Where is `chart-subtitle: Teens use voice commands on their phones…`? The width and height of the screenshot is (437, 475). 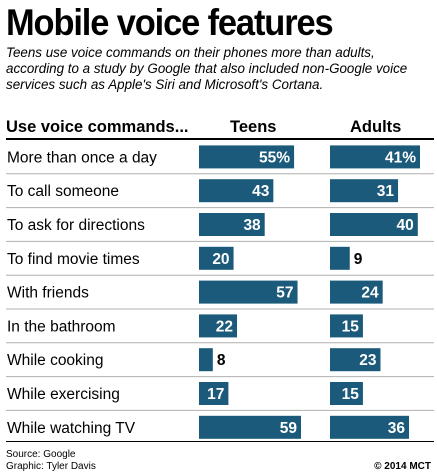
chart-subtitle: Teens use voice commands on their phones… is located at coordinates (207, 68).